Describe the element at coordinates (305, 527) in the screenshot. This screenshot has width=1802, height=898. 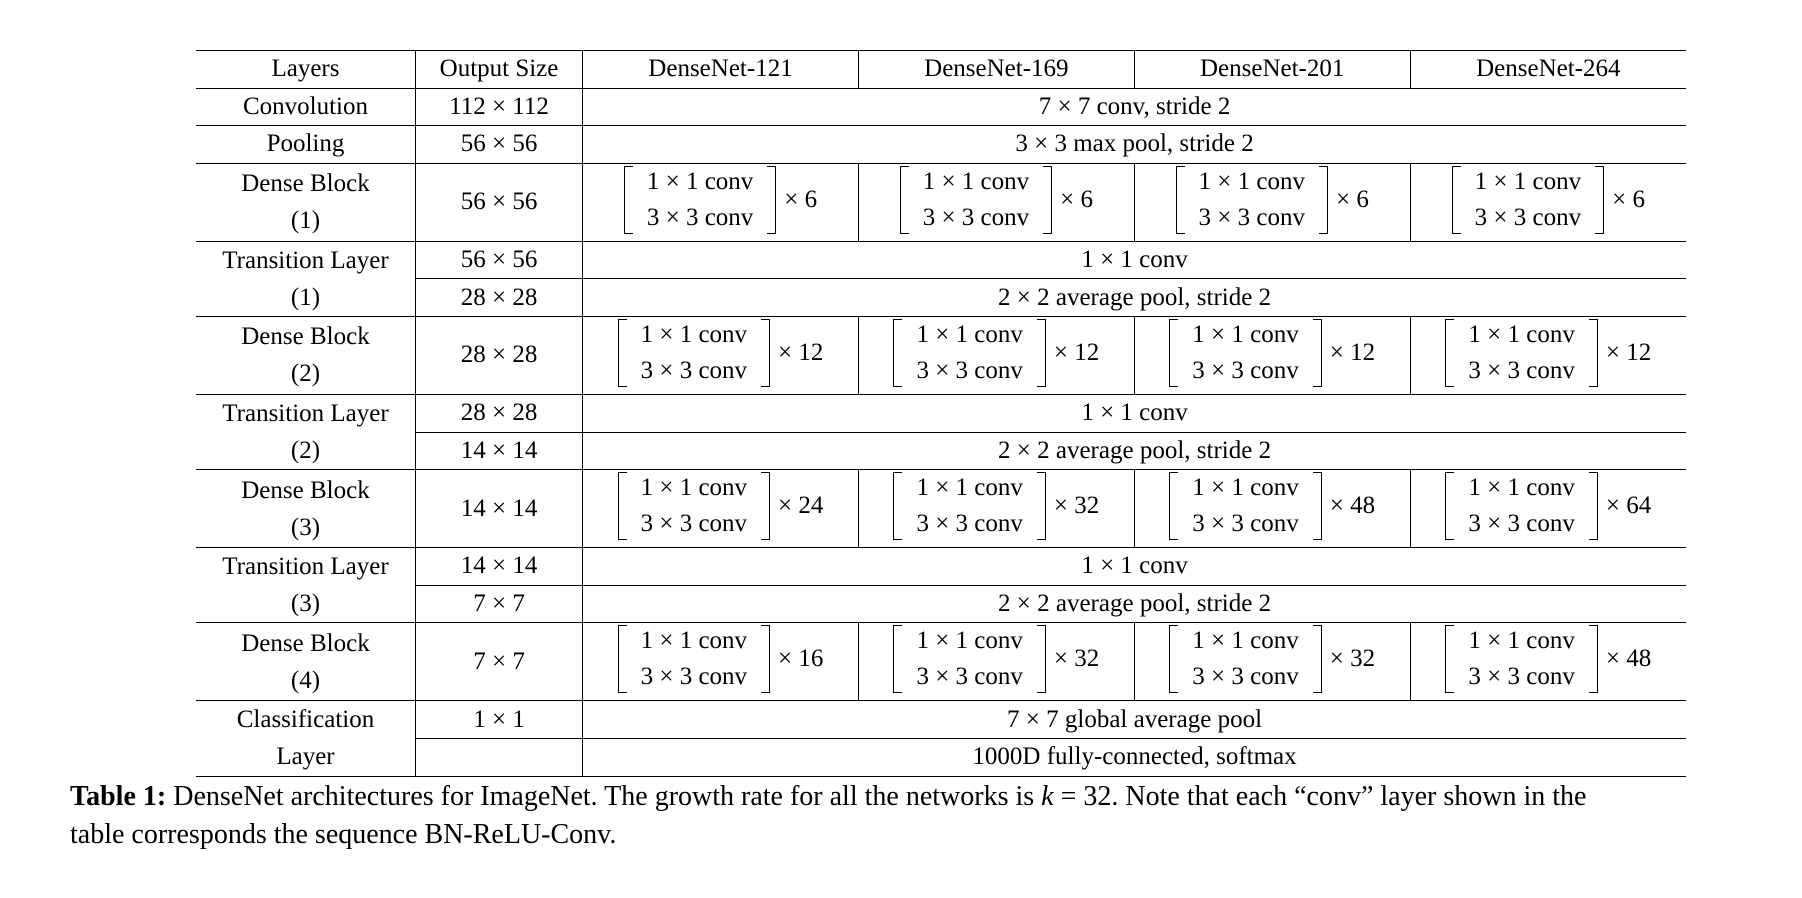
I see `dense-block-3-label-line2: (3)` at that location.